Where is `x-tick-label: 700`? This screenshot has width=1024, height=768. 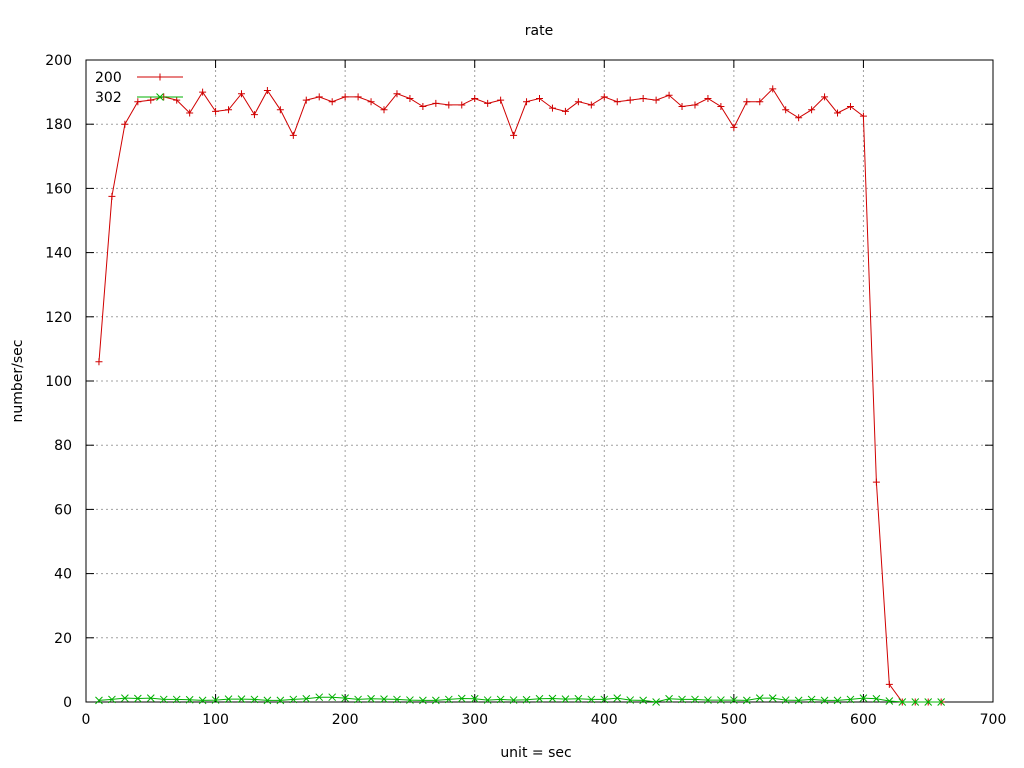
x-tick-label: 700 is located at coordinates (993, 720).